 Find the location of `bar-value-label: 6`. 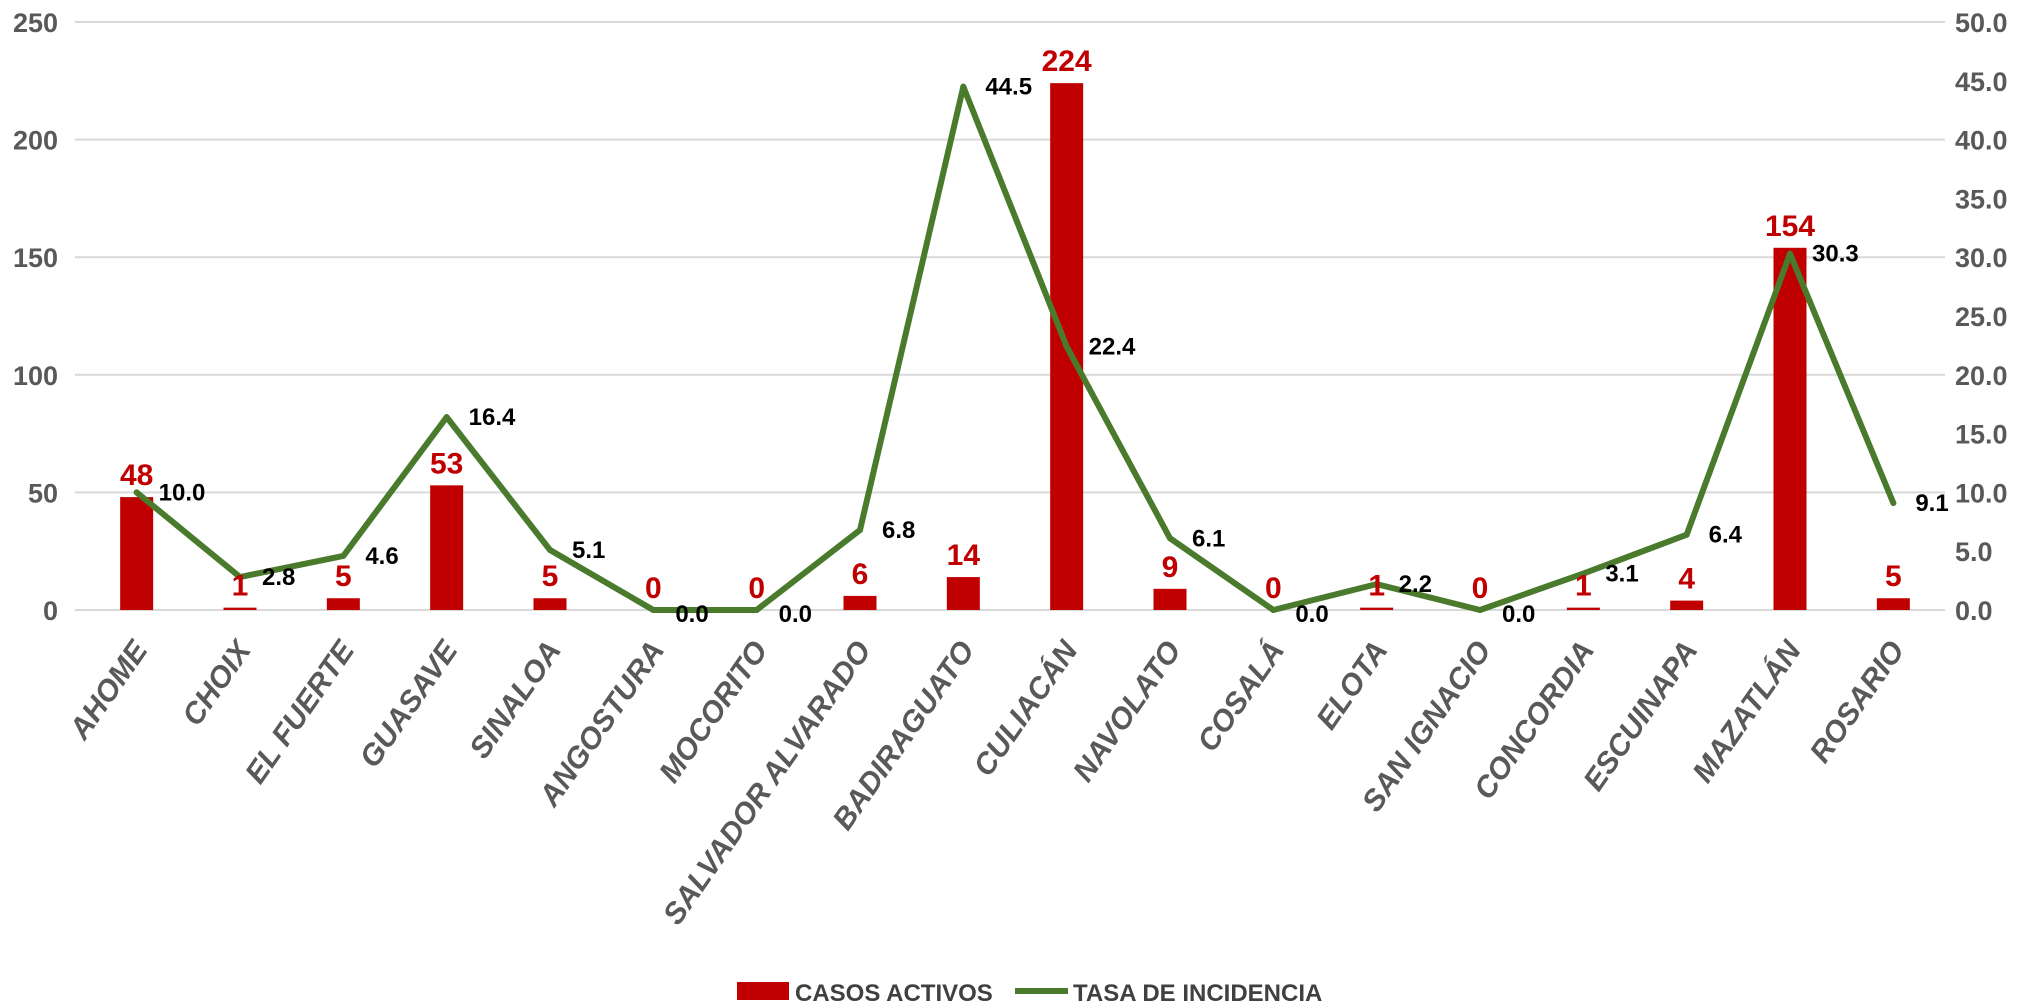

bar-value-label: 6 is located at coordinates (860, 574).